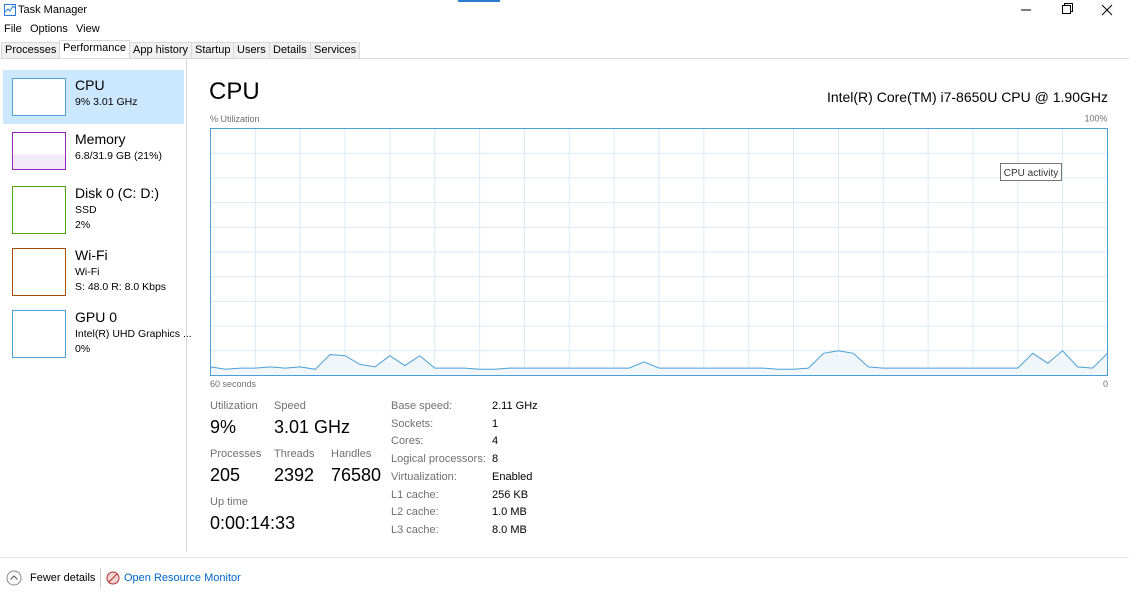 The image size is (1129, 600). I want to click on window-title: Task Manager, so click(53, 10).